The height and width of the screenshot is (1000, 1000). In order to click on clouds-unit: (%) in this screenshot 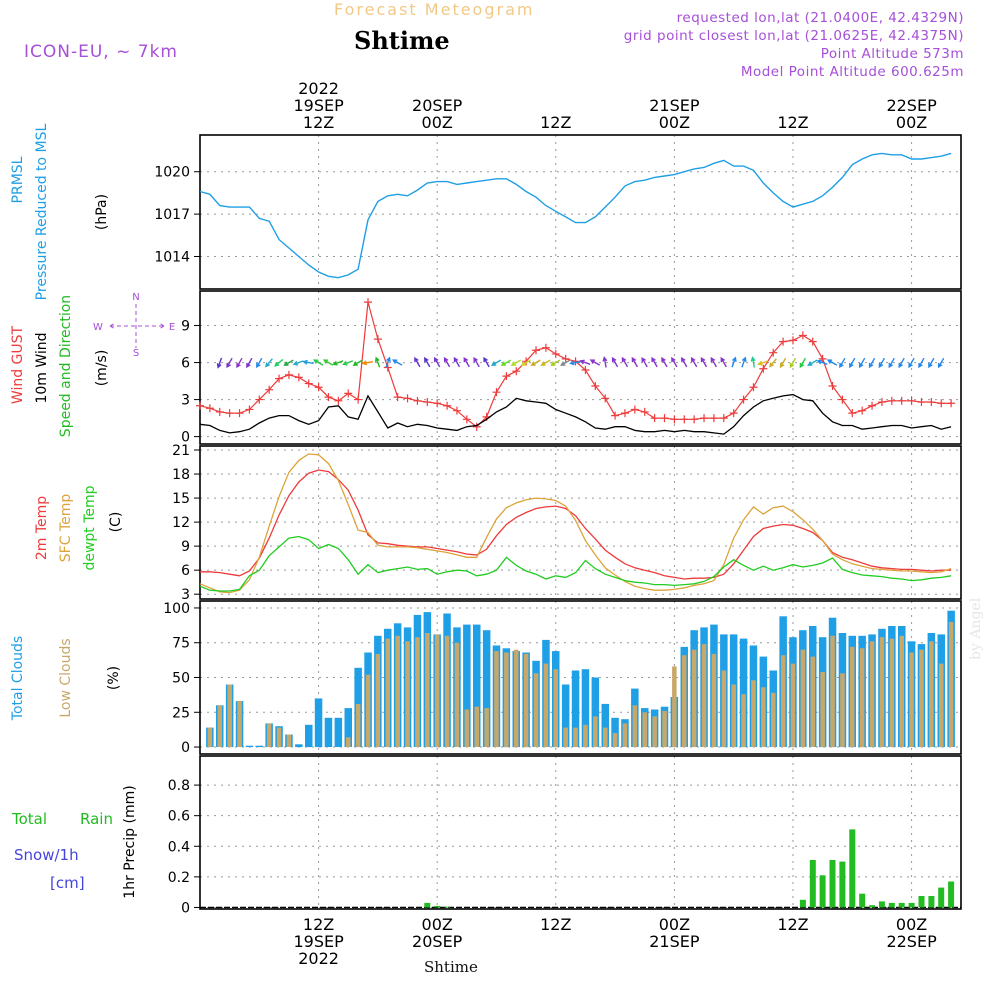, I will do `click(114, 678)`.